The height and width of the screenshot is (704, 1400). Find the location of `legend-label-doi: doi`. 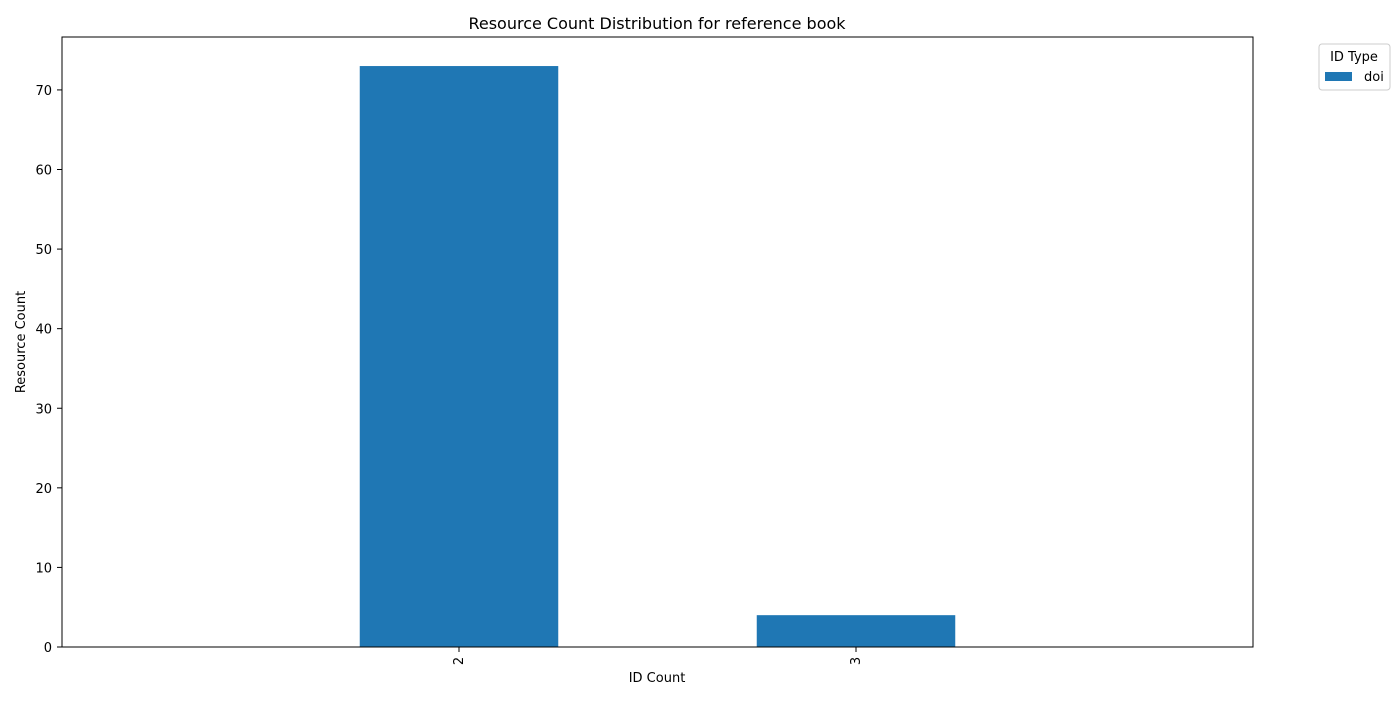

legend-label-doi: doi is located at coordinates (1374, 77).